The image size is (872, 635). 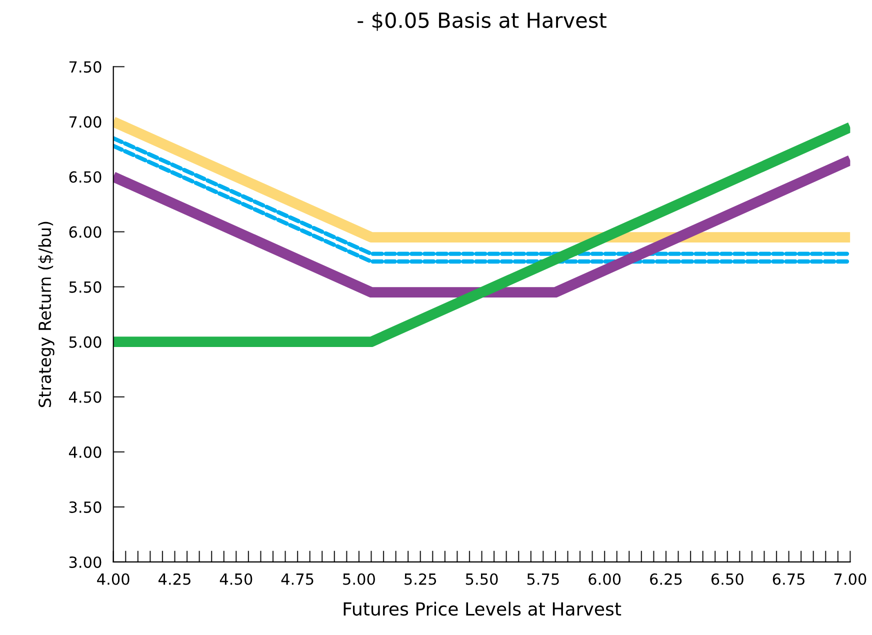 What do you see at coordinates (850, 579) in the screenshot?
I see `x-tick-label: 7.00` at bounding box center [850, 579].